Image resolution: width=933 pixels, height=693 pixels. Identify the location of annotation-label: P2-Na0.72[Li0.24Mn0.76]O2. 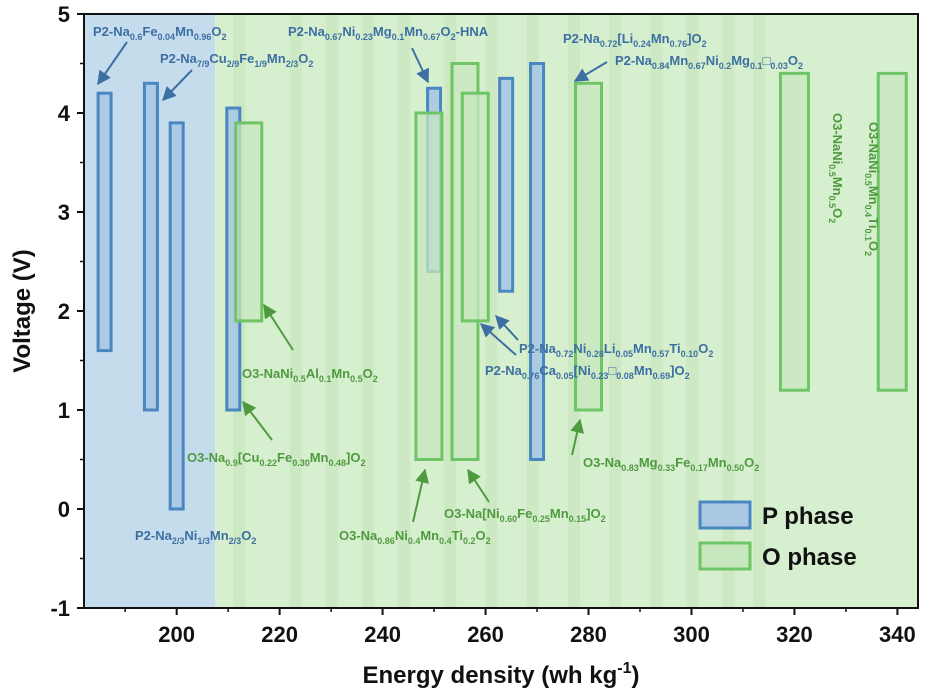
(635, 40).